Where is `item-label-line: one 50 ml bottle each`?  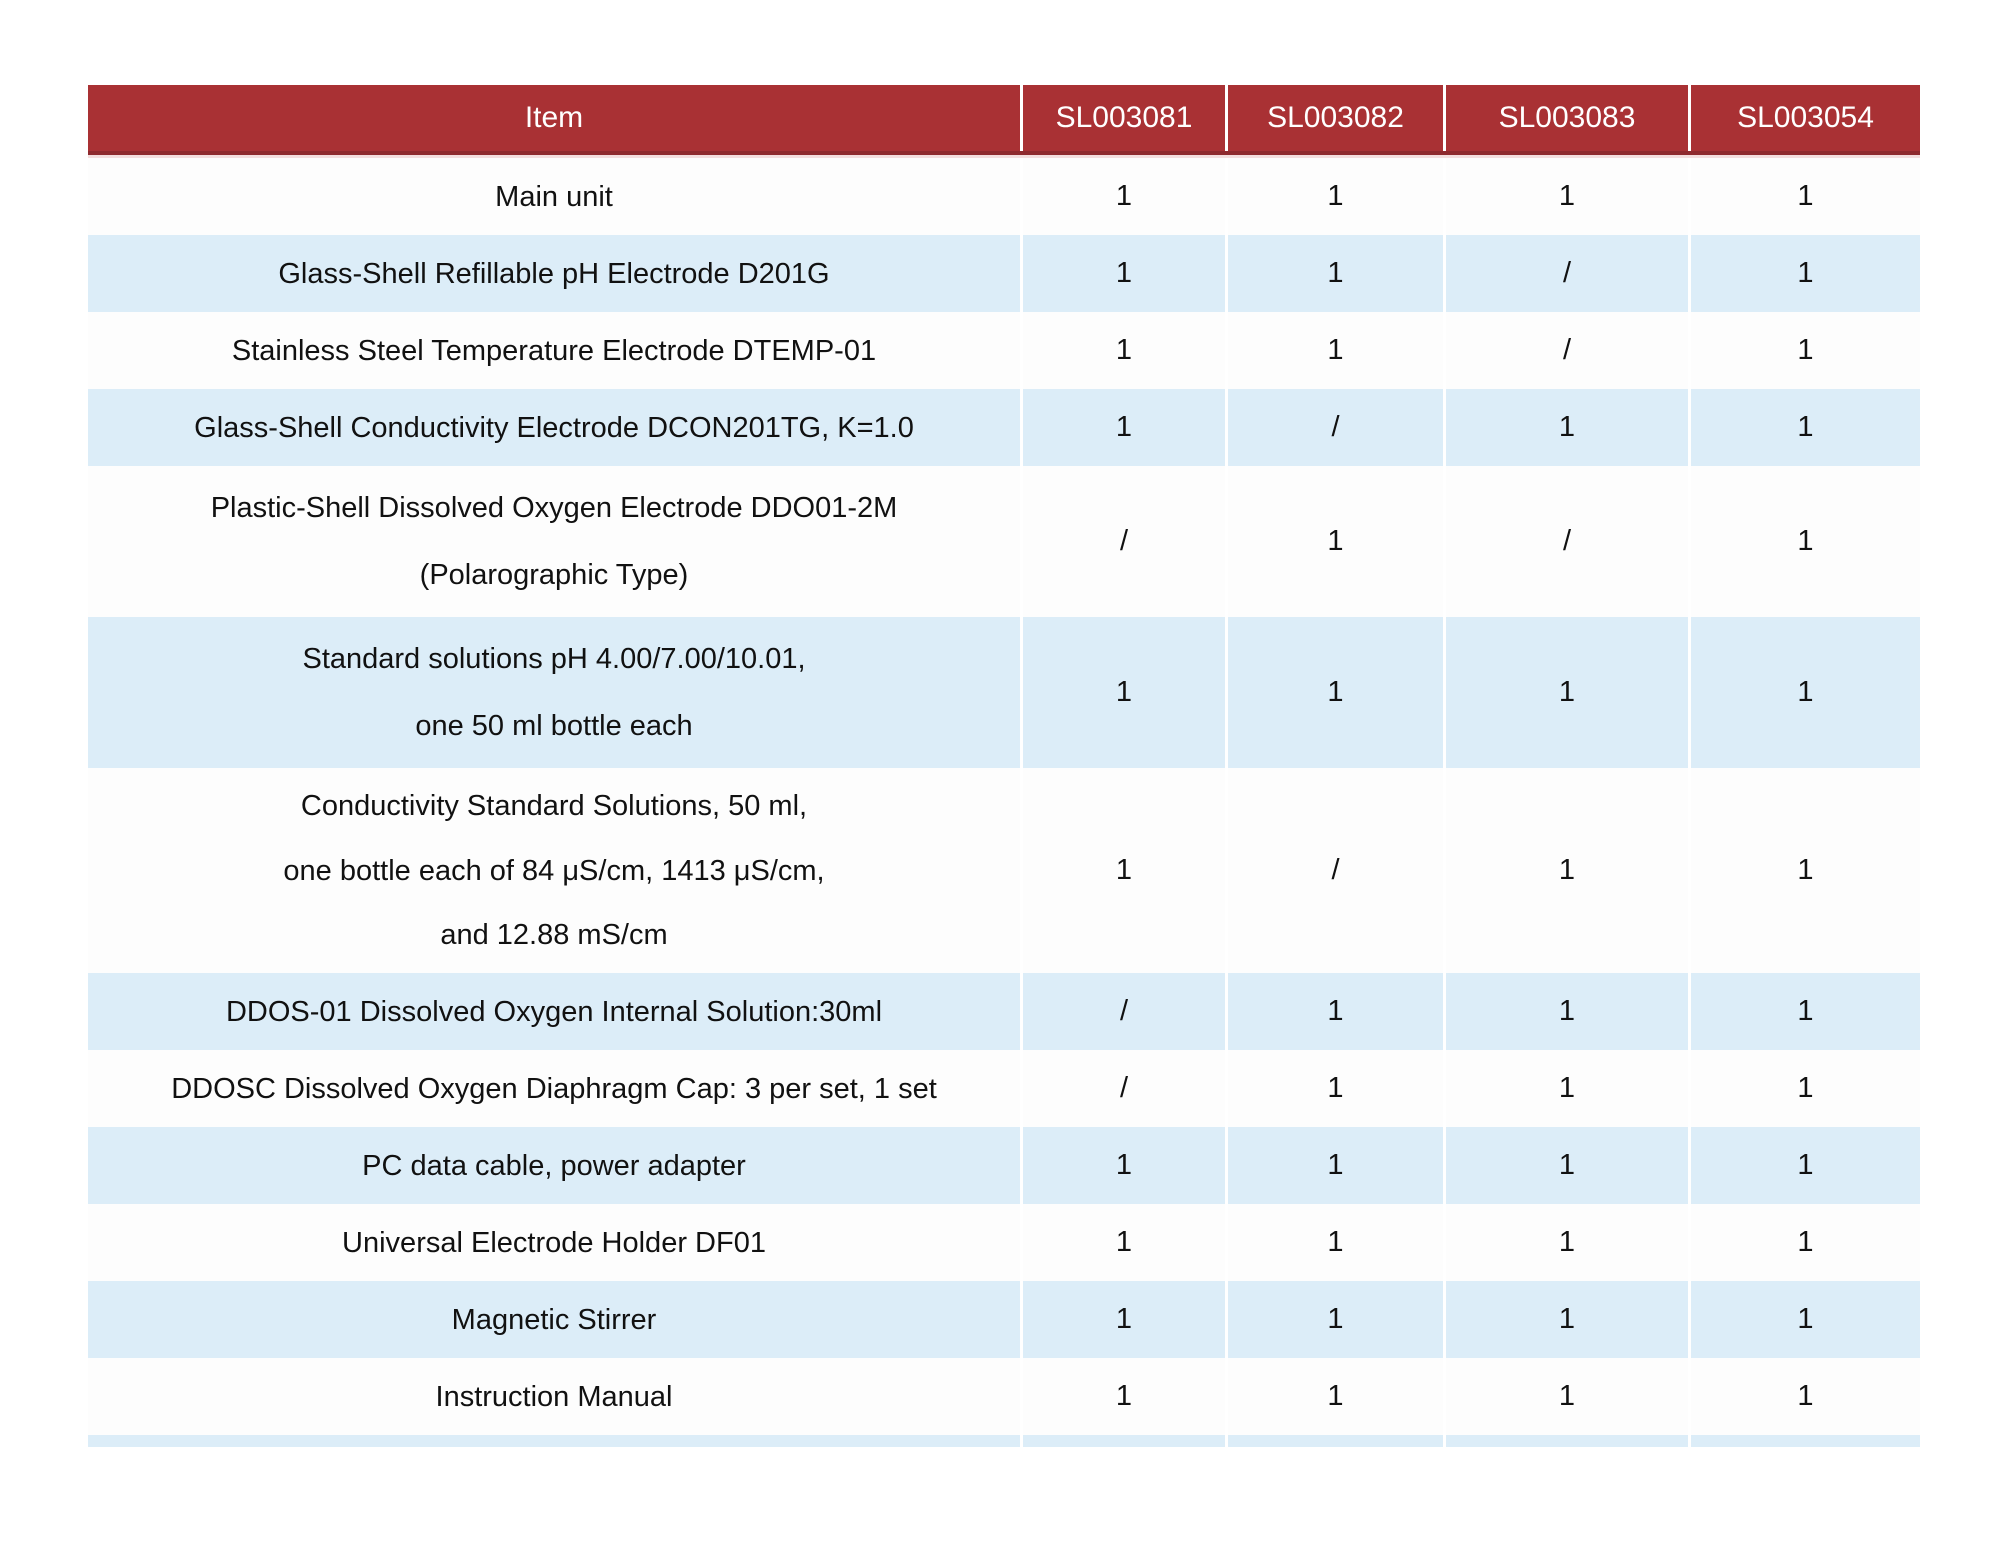
item-label-line: one 50 ml bottle each is located at coordinates (554, 726).